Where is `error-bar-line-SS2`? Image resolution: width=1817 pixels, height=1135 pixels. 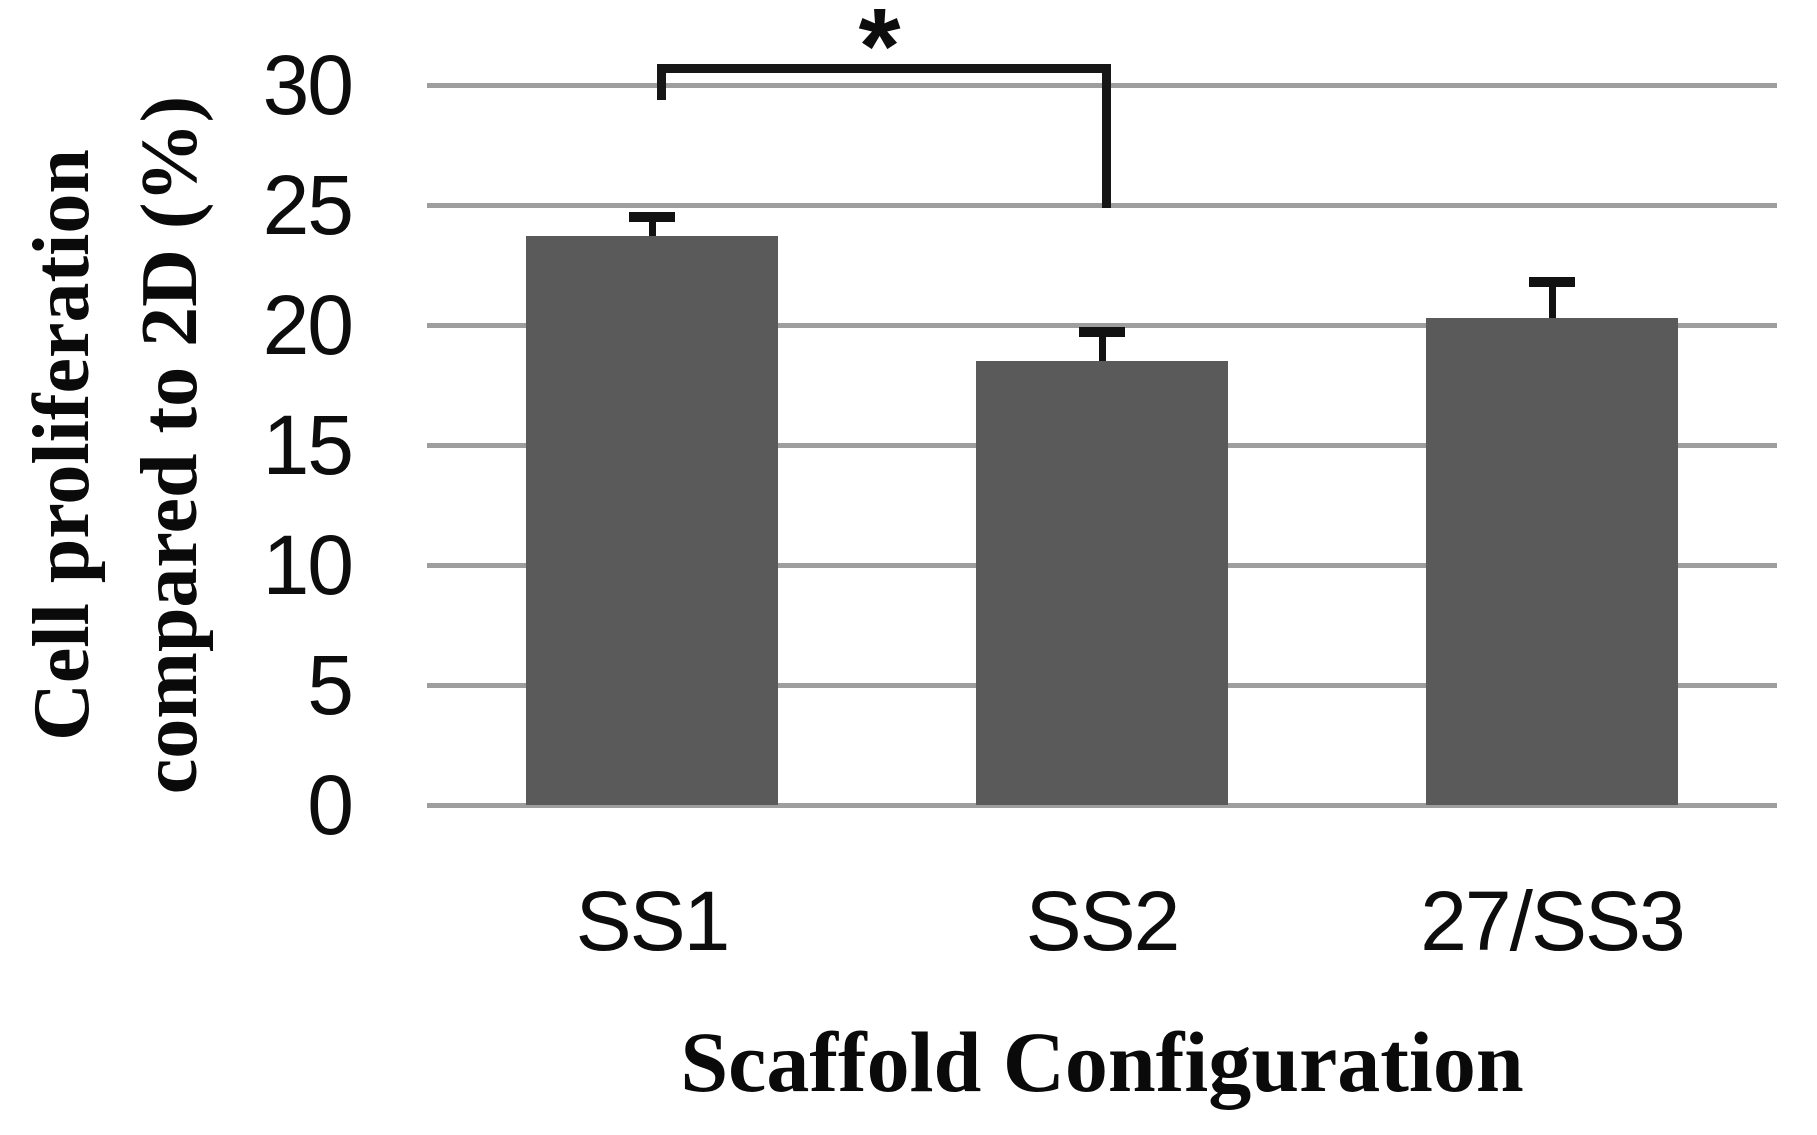 error-bar-line-SS2 is located at coordinates (1102, 346).